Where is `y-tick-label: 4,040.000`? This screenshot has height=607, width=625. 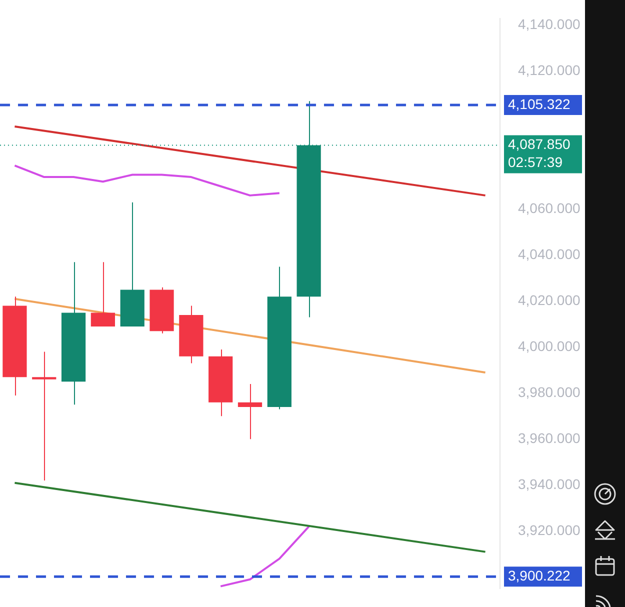 y-tick-label: 4,040.000 is located at coordinates (549, 254).